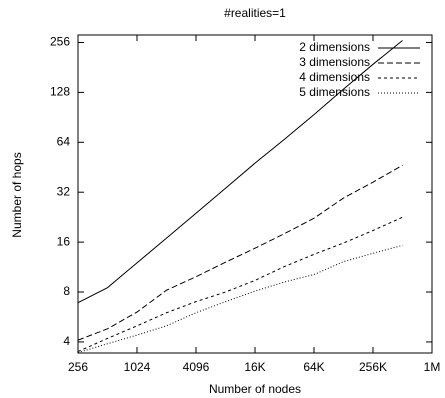  Describe the element at coordinates (255, 13) in the screenshot. I see `chart-title: #realities=1` at that location.